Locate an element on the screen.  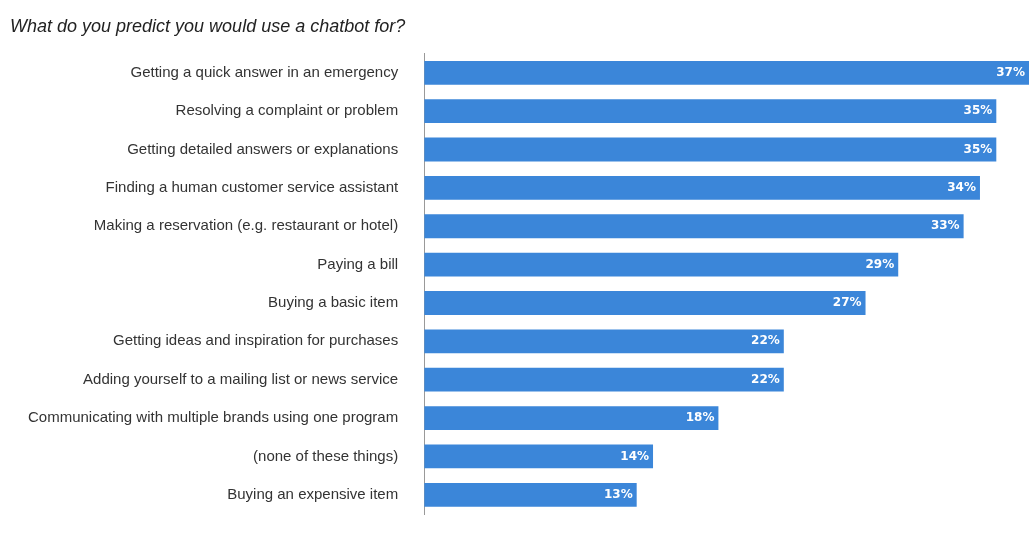
y-tick-label: Communicating with multiple brands using one program is located at coordinates (213, 417).